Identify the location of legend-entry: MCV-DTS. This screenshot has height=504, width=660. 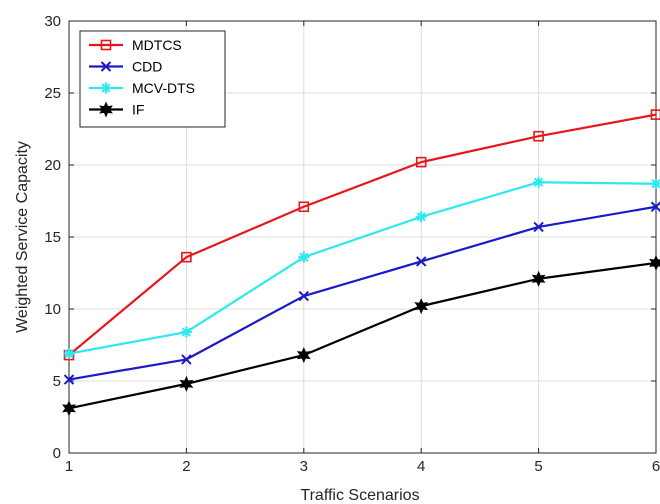
(142, 88).